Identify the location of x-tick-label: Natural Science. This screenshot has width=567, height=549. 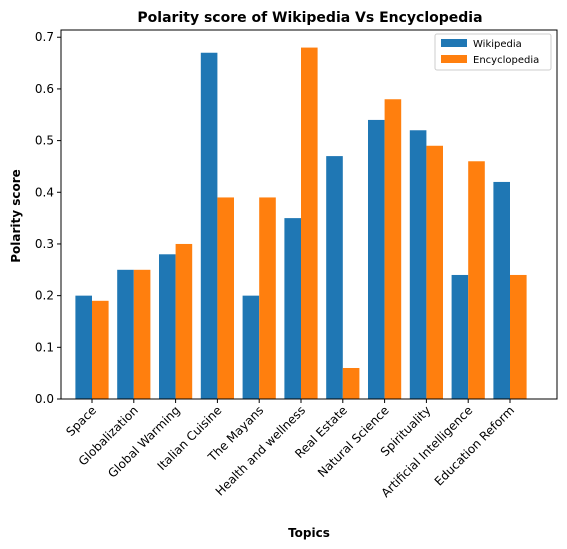
(353, 441).